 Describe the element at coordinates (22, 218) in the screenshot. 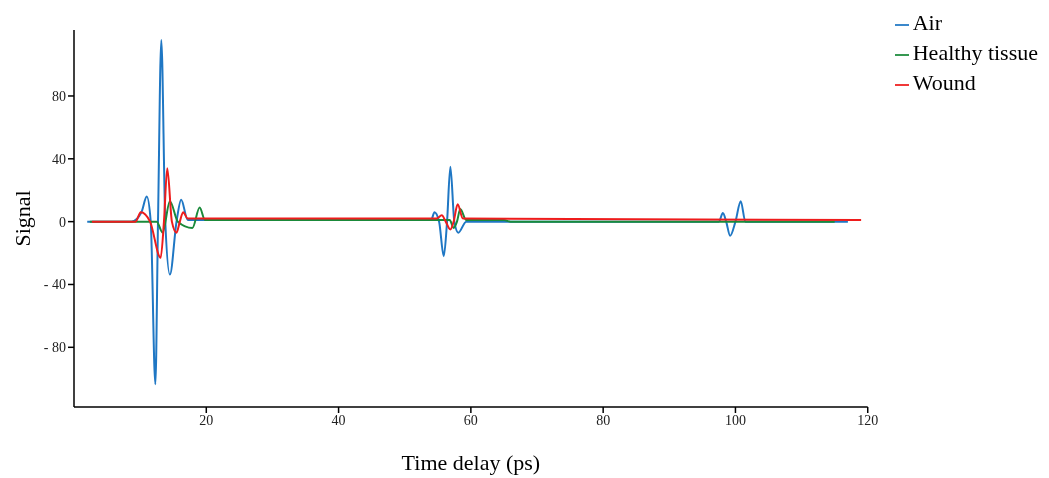

I see `y-axis-title: Signal` at that location.